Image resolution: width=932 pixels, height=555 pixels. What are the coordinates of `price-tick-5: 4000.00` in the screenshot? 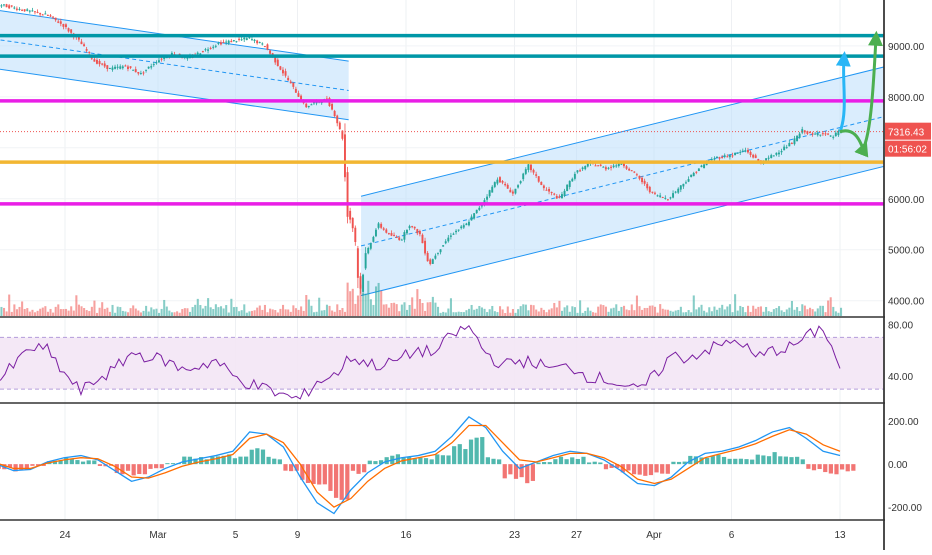 It's located at (906, 302).